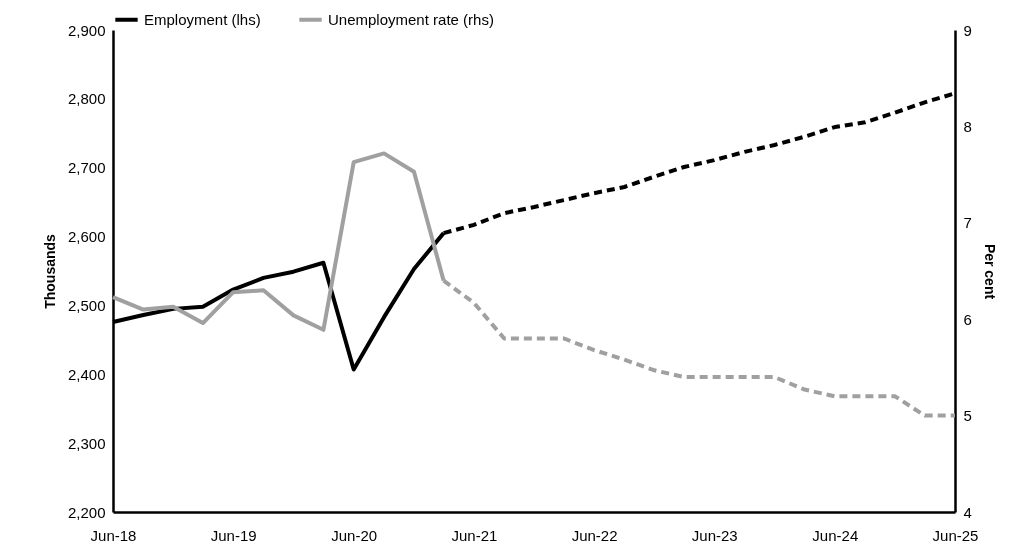 This screenshot has height=554, width=1019. Describe the element at coordinates (967, 319) in the screenshot. I see `y2-tick-label: 6` at that location.